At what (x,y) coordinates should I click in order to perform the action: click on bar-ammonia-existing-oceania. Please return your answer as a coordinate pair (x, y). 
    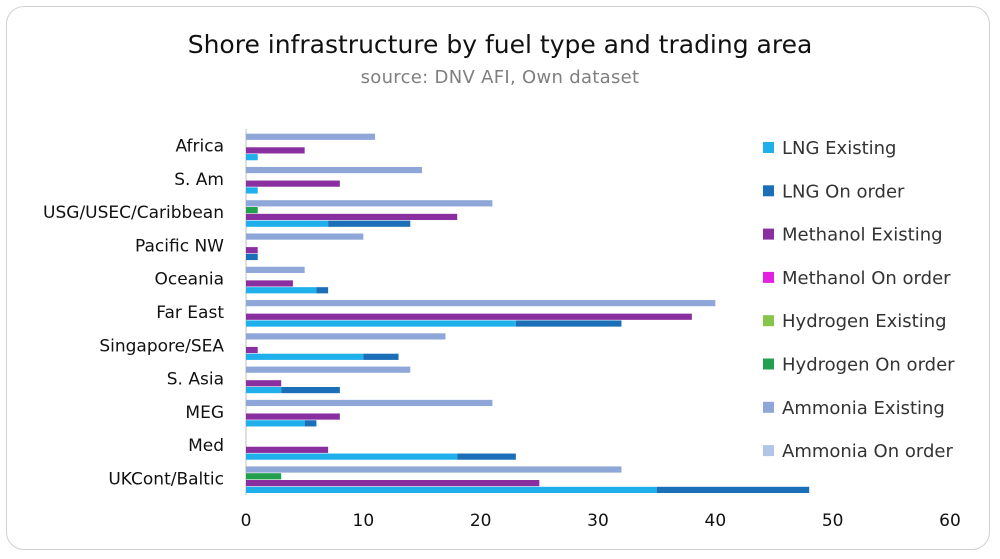
    Looking at the image, I should click on (275, 269).